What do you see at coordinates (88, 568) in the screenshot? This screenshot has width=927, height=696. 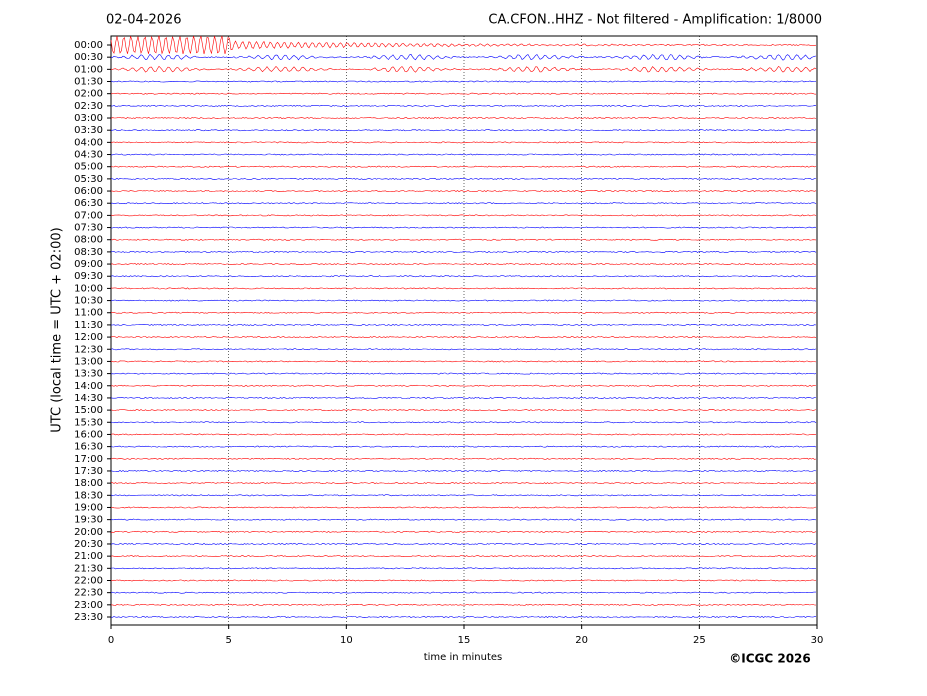 I see `y-tick-label: 21:30` at bounding box center [88, 568].